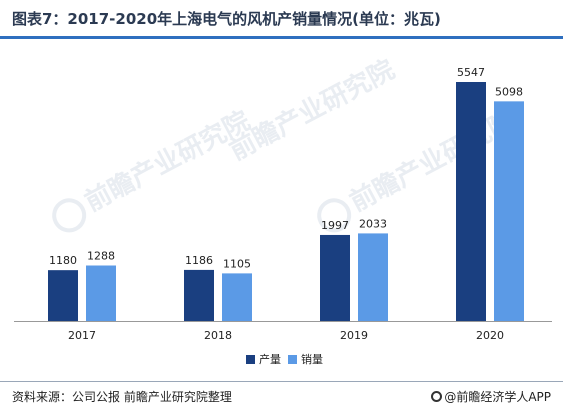 The width and height of the screenshot is (563, 415). Describe the element at coordinates (335, 225) in the screenshot. I see `data-label: 1997` at that location.